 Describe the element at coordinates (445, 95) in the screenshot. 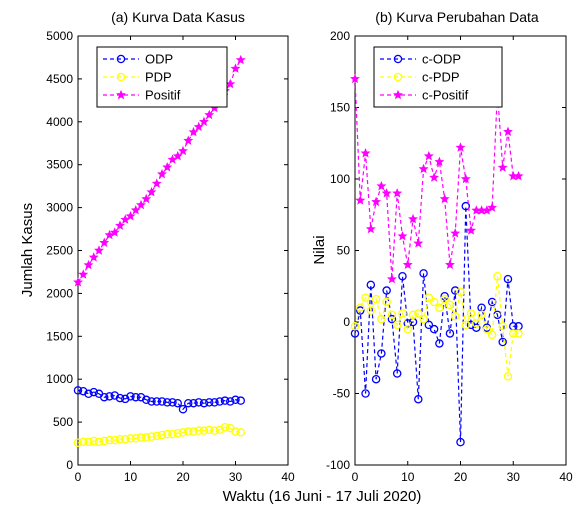

I see `legend-label: c-Positif` at that location.